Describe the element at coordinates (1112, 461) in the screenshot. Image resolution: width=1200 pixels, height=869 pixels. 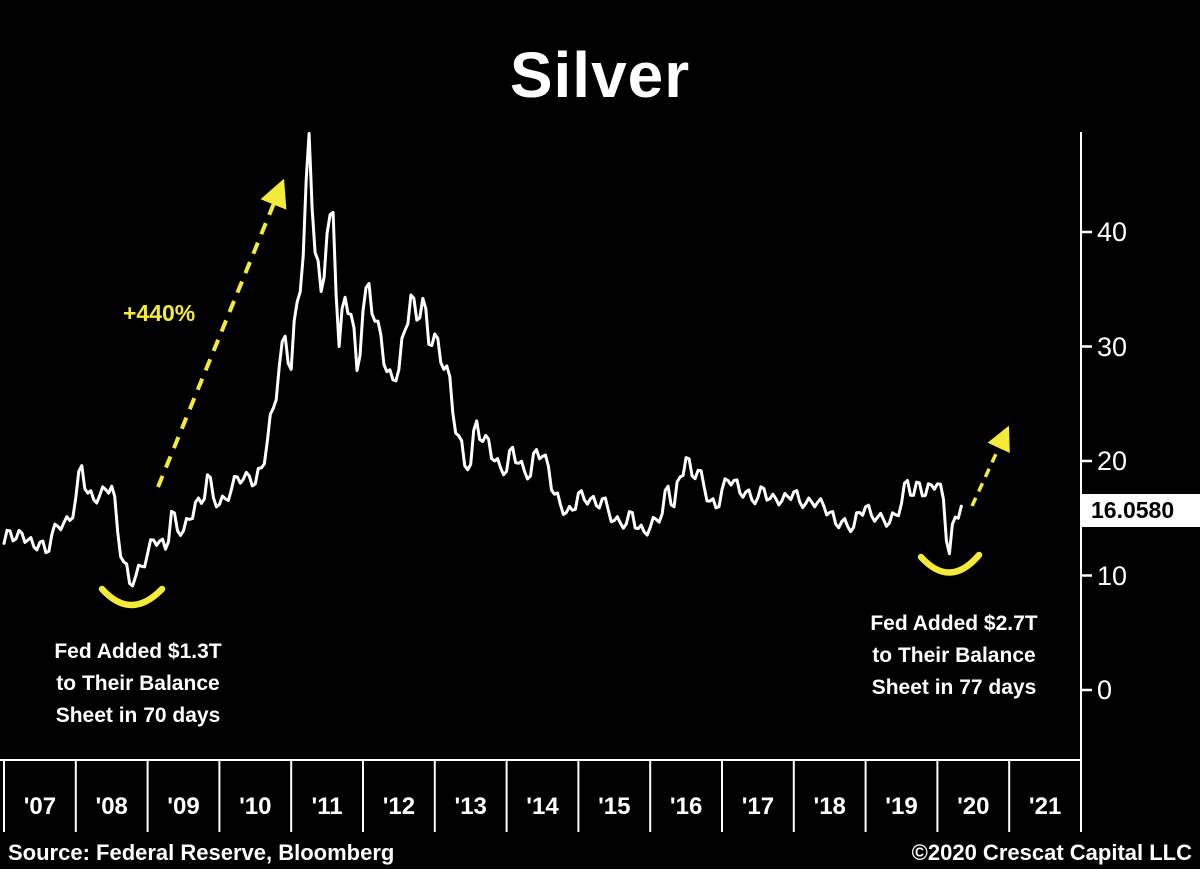
I see `y-axis-label: 20` at that location.